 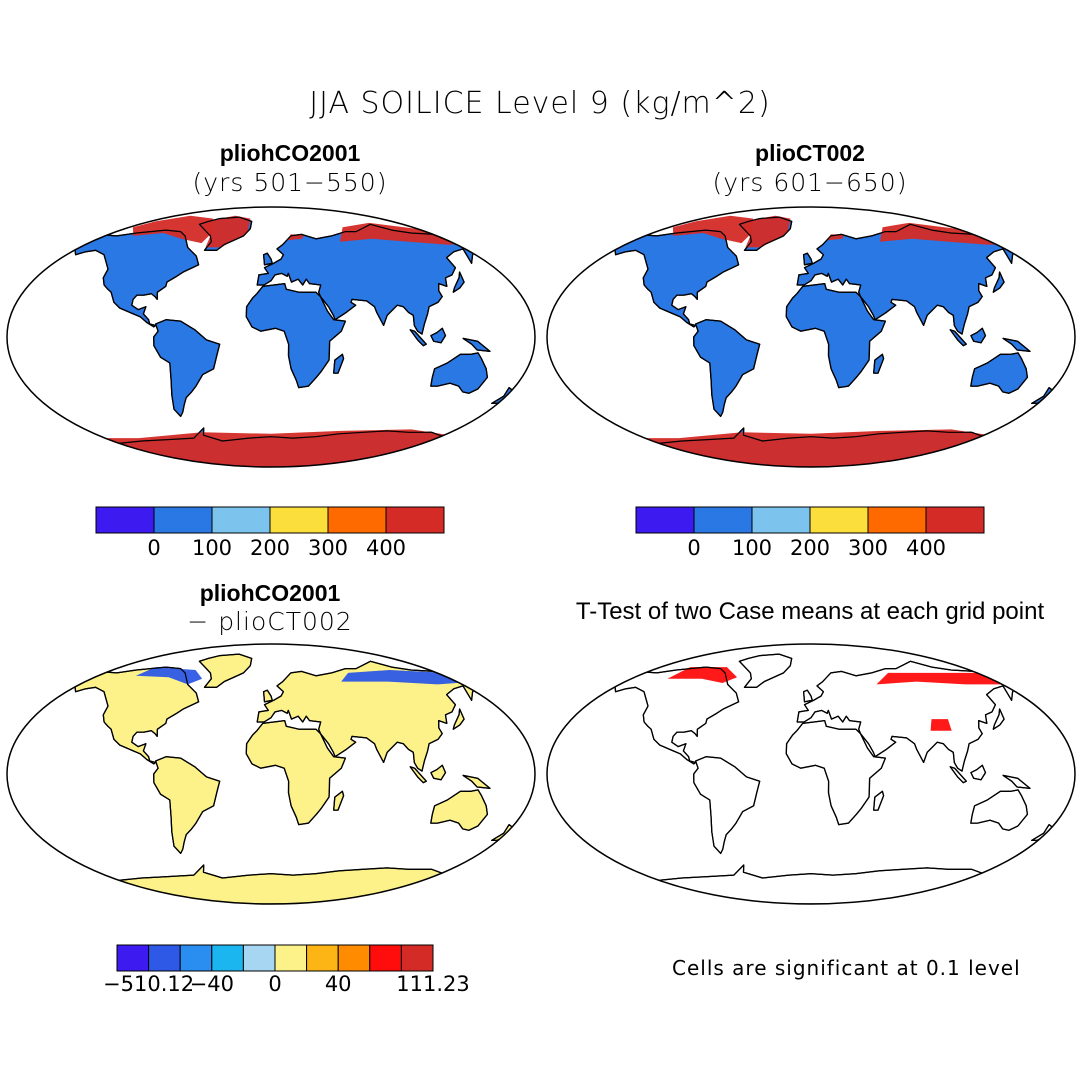 I want to click on map-top-right, so click(x=811, y=337).